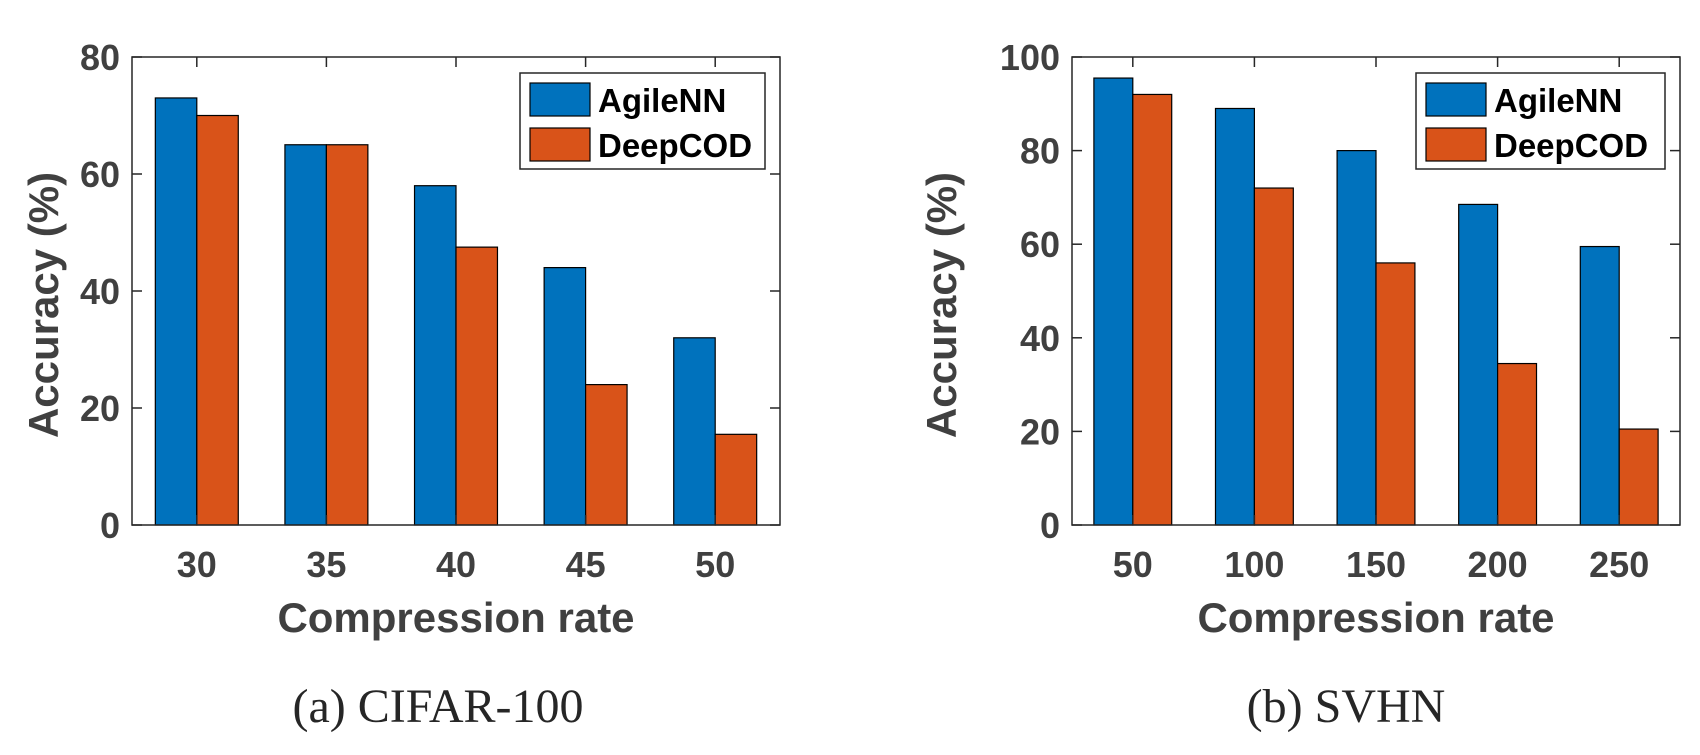 The image size is (1700, 755). Describe the element at coordinates (1030, 57) in the screenshot. I see `y-tick-label: 100` at that location.